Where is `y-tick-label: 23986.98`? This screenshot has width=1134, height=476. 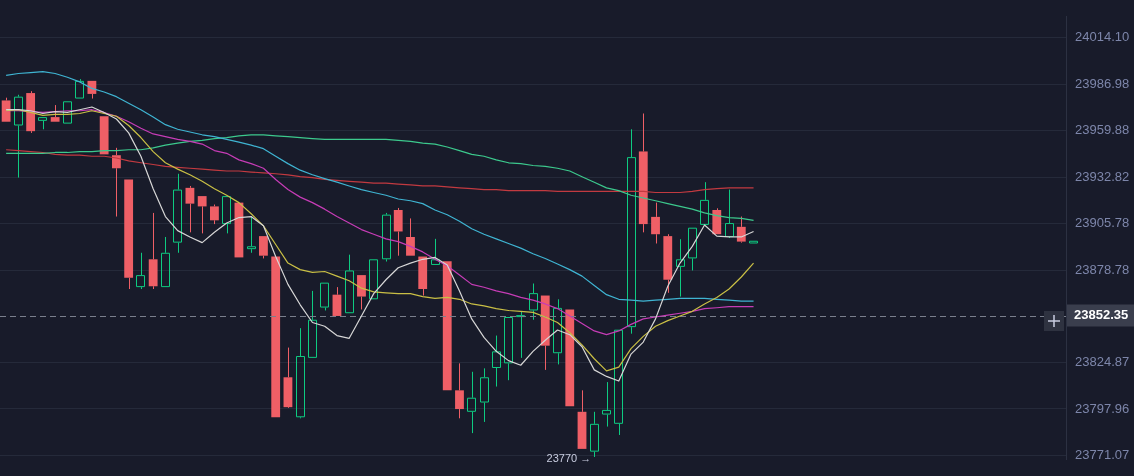
y-tick-label: 23986.98 is located at coordinates (1102, 83).